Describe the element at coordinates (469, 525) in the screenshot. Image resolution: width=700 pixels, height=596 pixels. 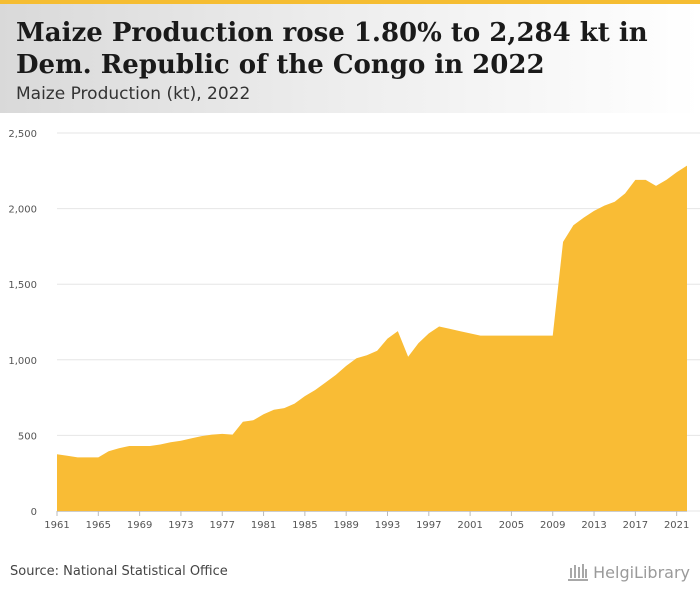
I see `x-tick-label: 2001` at that location.